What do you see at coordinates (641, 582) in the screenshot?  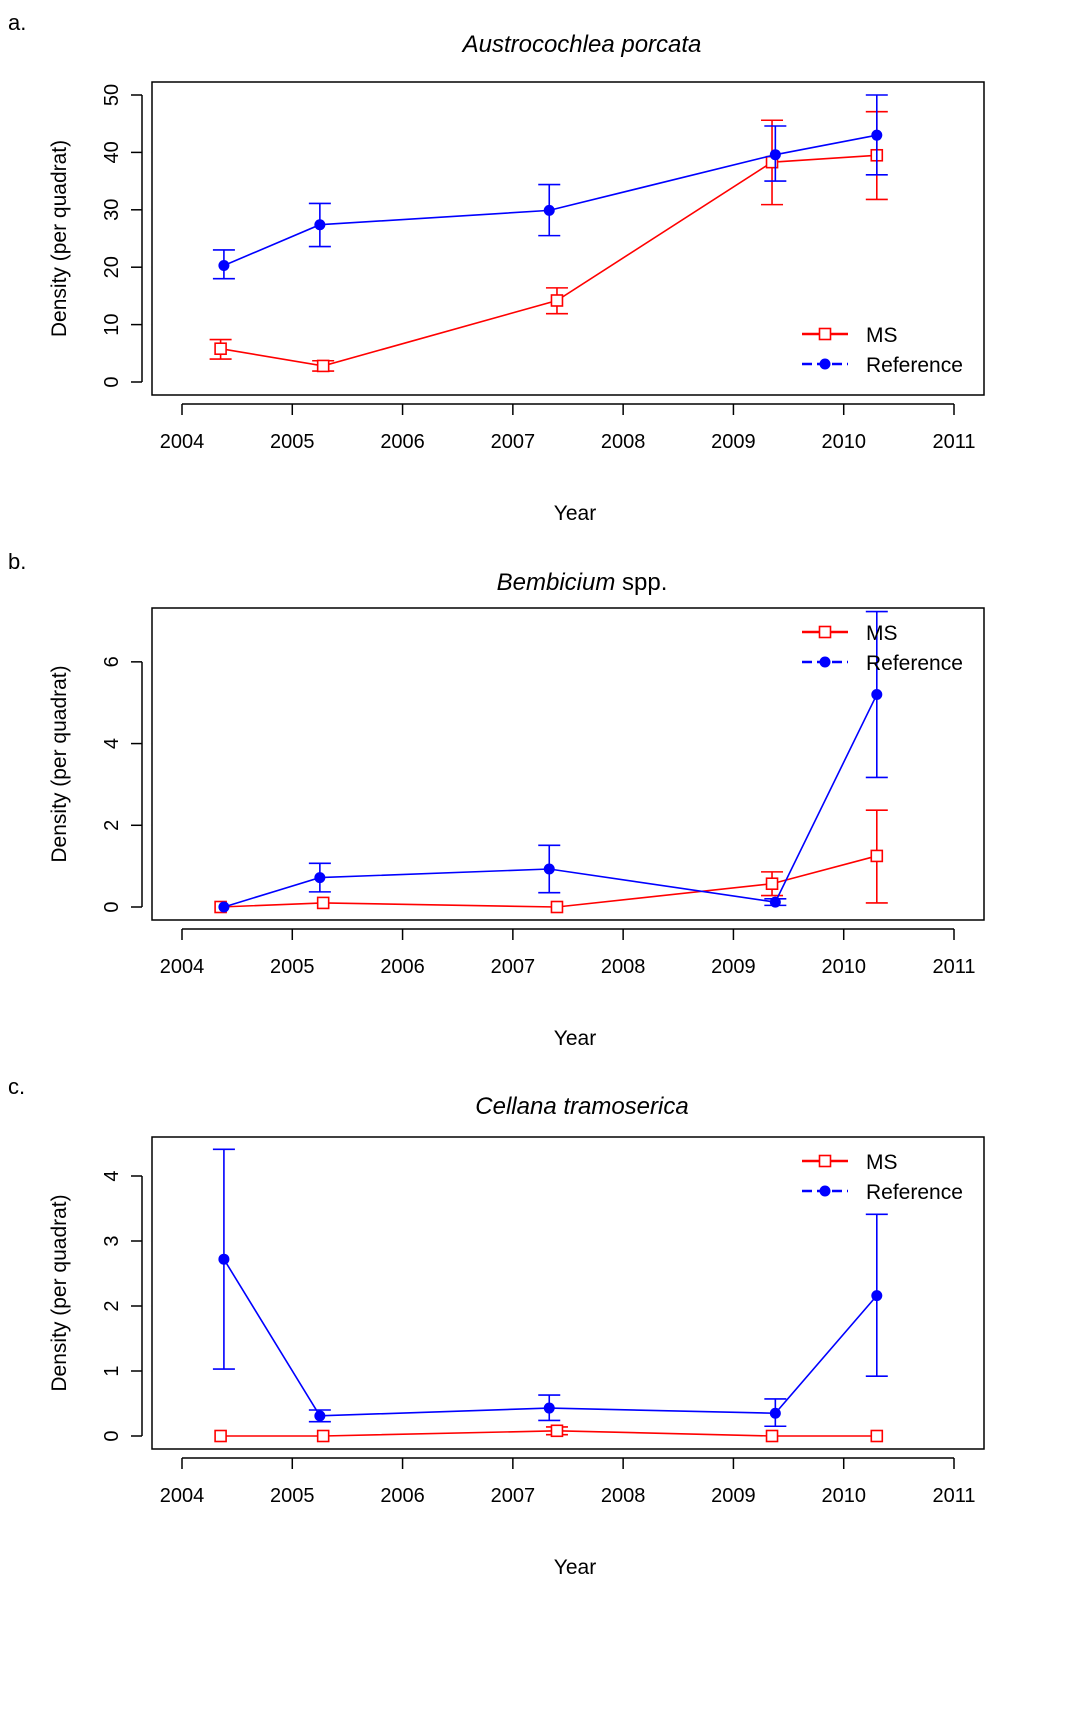 I see `chart-title-suffix: spp.` at bounding box center [641, 582].